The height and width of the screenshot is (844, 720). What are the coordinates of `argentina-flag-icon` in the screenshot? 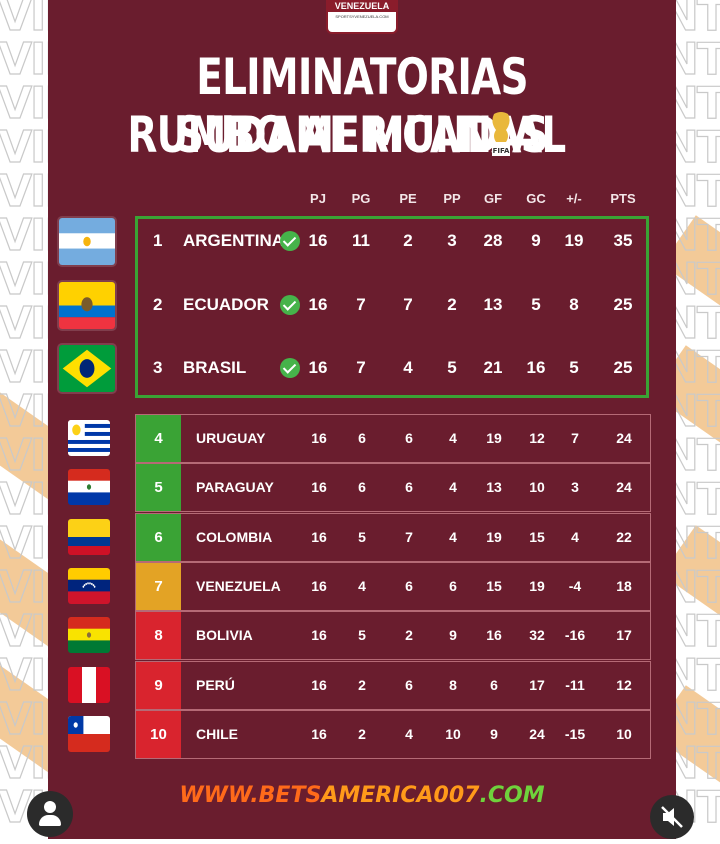 It's located at (87, 241).